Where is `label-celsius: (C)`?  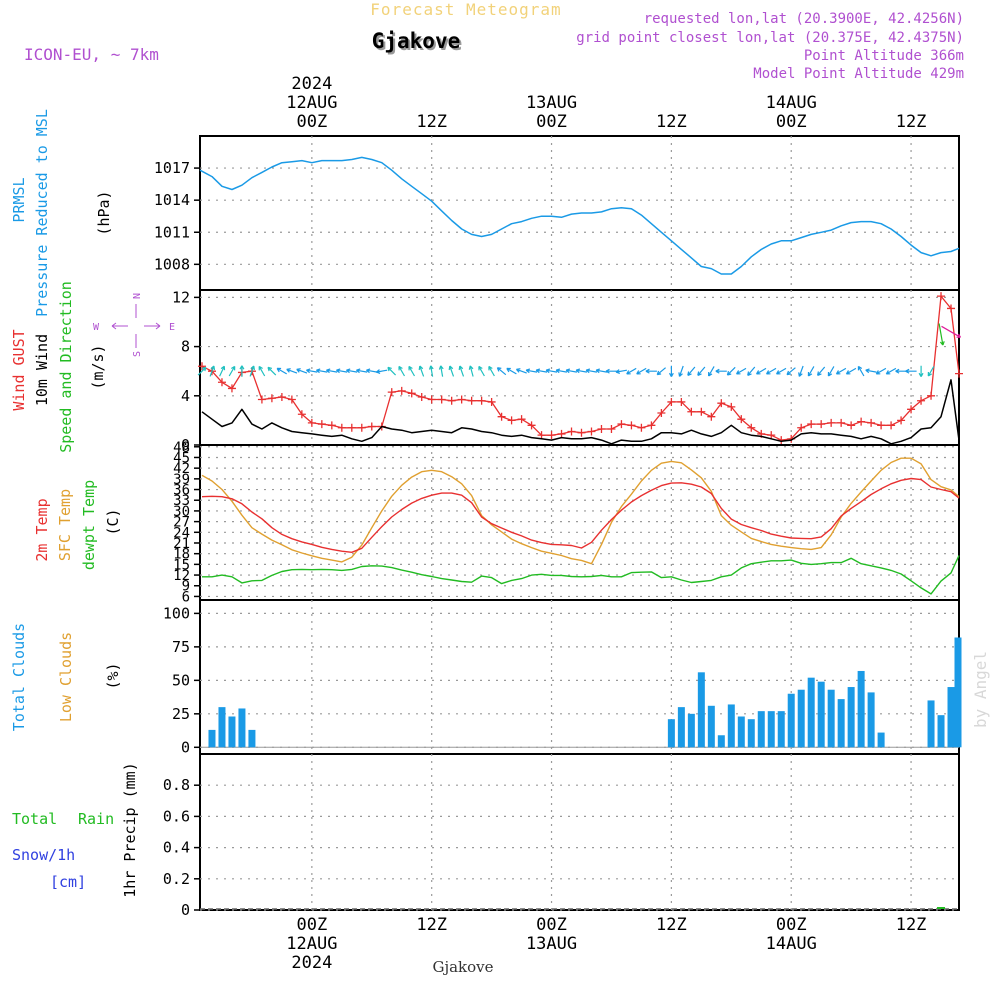 label-celsius: (C) is located at coordinates (113, 521).